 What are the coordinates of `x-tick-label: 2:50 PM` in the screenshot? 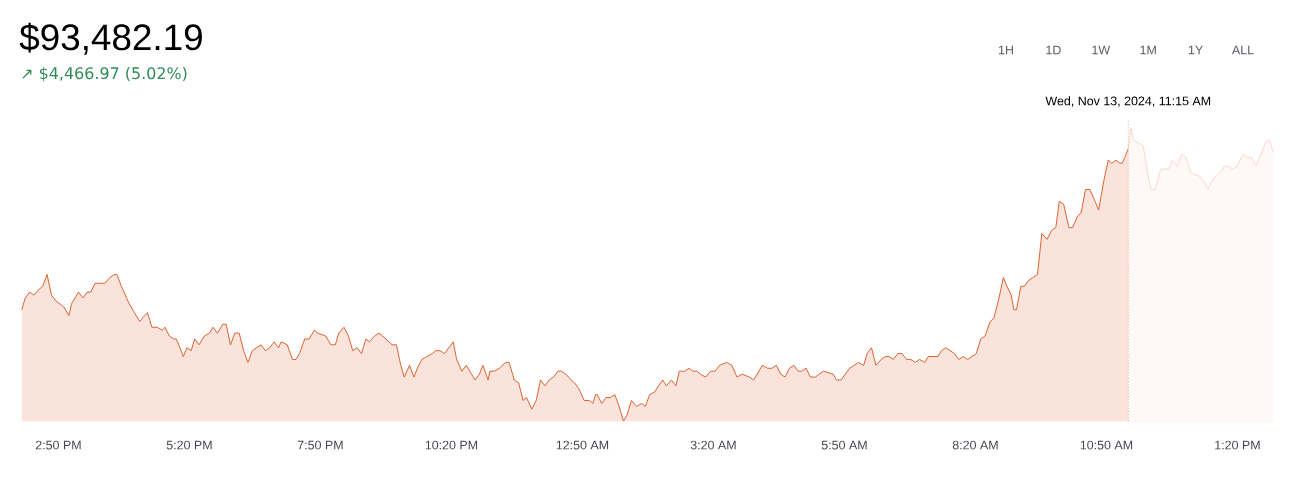 It's located at (58, 445).